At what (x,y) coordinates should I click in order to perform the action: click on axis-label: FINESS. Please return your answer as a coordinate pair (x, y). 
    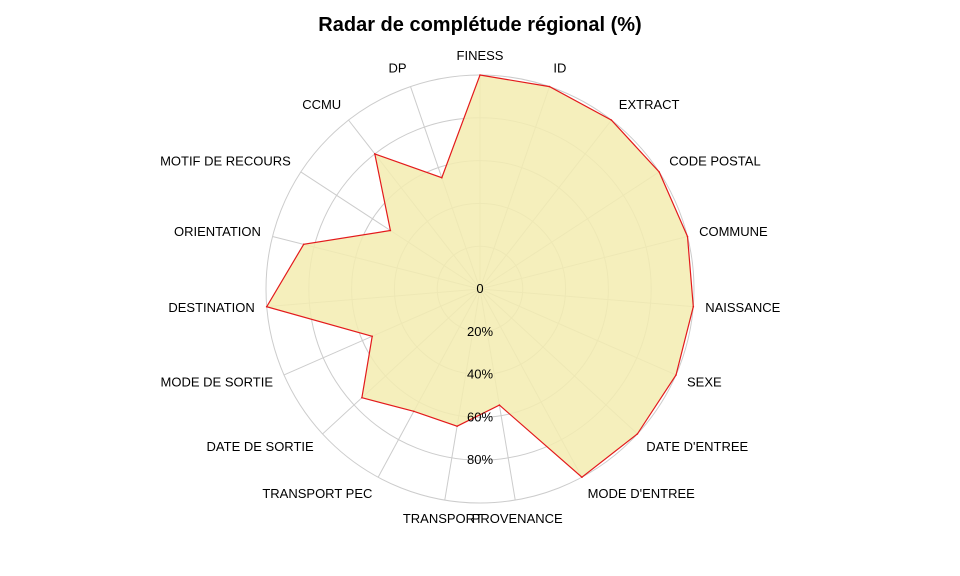
    Looking at the image, I should click on (480, 55).